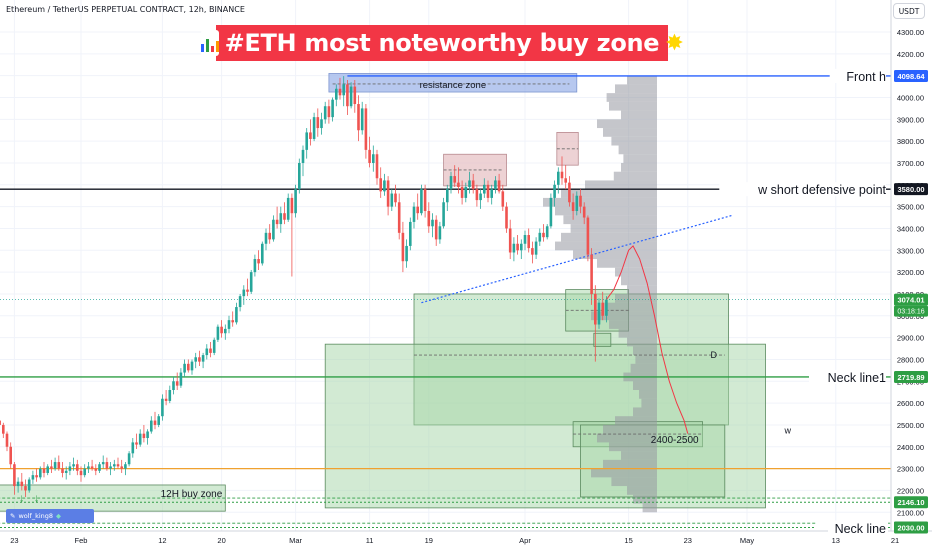  I want to click on price-tick-label: 3800.00, so click(910, 141).